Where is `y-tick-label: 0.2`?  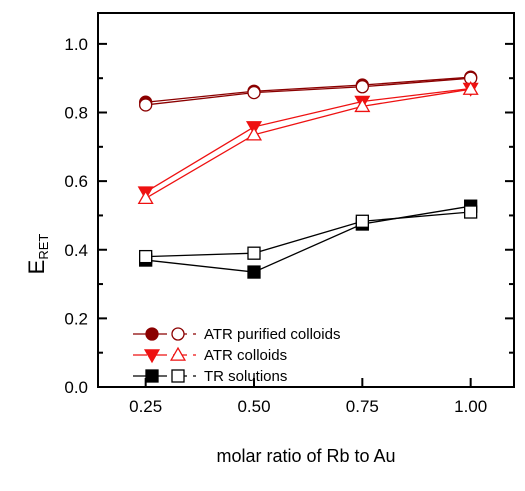 y-tick-label: 0.2 is located at coordinates (76, 318).